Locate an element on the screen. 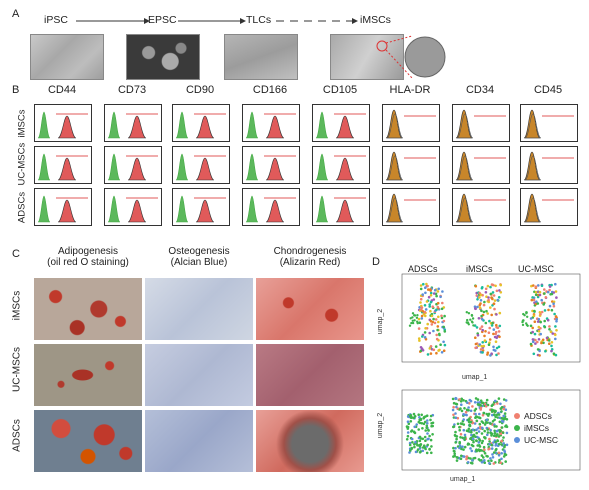  umap-legend: ADSCs iMSCs UC-MSC is located at coordinates (536, 428).